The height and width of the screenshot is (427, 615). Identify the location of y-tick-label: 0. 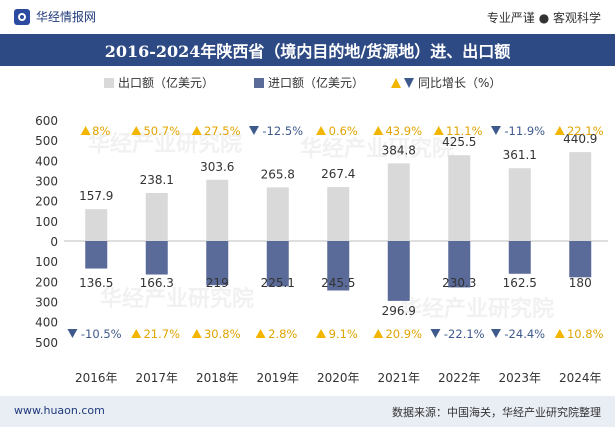
(54, 242).